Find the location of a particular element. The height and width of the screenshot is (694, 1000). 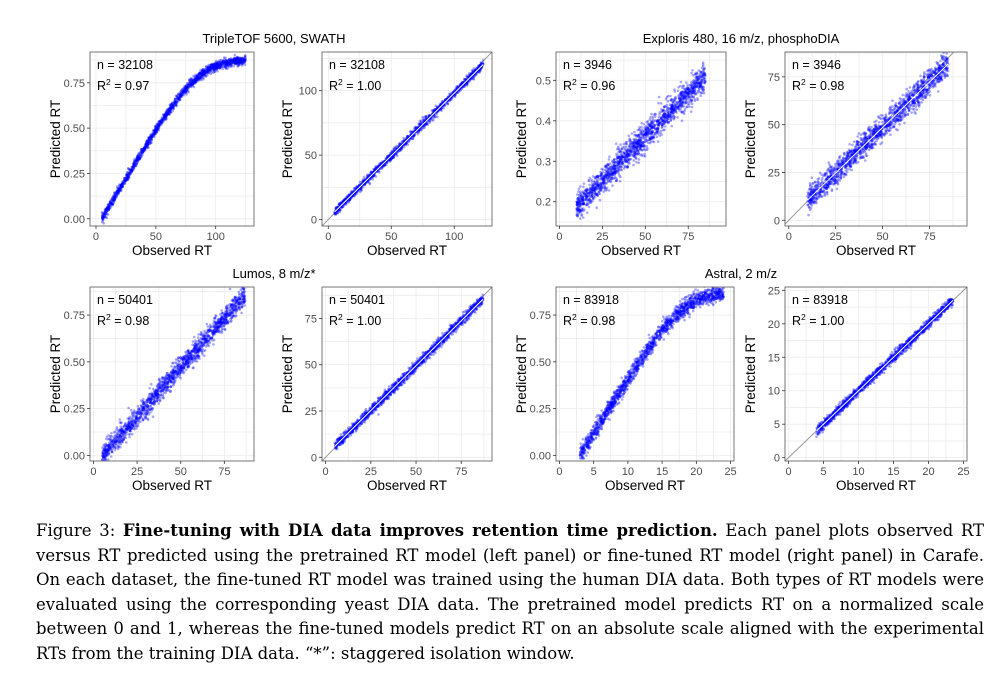

r2-annotation: R2 = 0.97 is located at coordinates (123, 85).